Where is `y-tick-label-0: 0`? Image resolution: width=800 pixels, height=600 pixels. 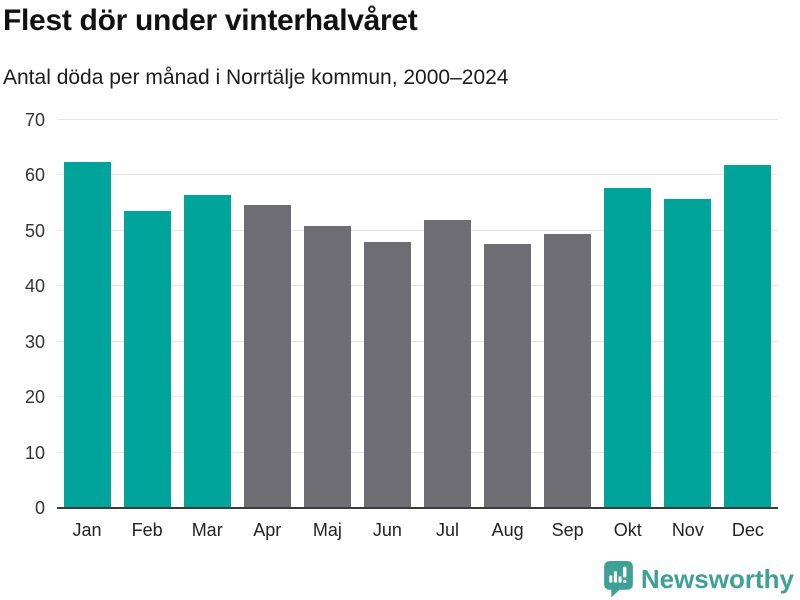
y-tick-label-0: 0 is located at coordinates (39, 508).